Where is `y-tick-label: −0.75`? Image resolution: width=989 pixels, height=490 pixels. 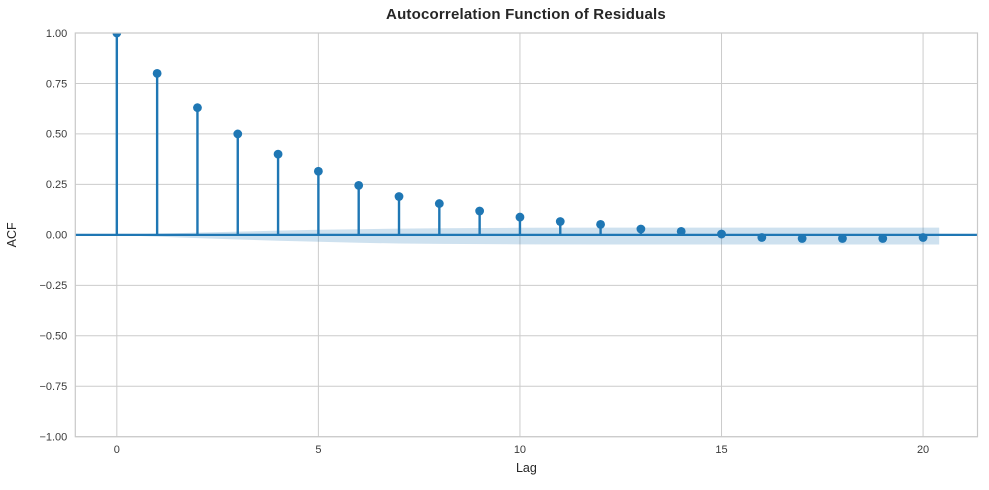
y-tick-label: −0.75 is located at coordinates (53, 387).